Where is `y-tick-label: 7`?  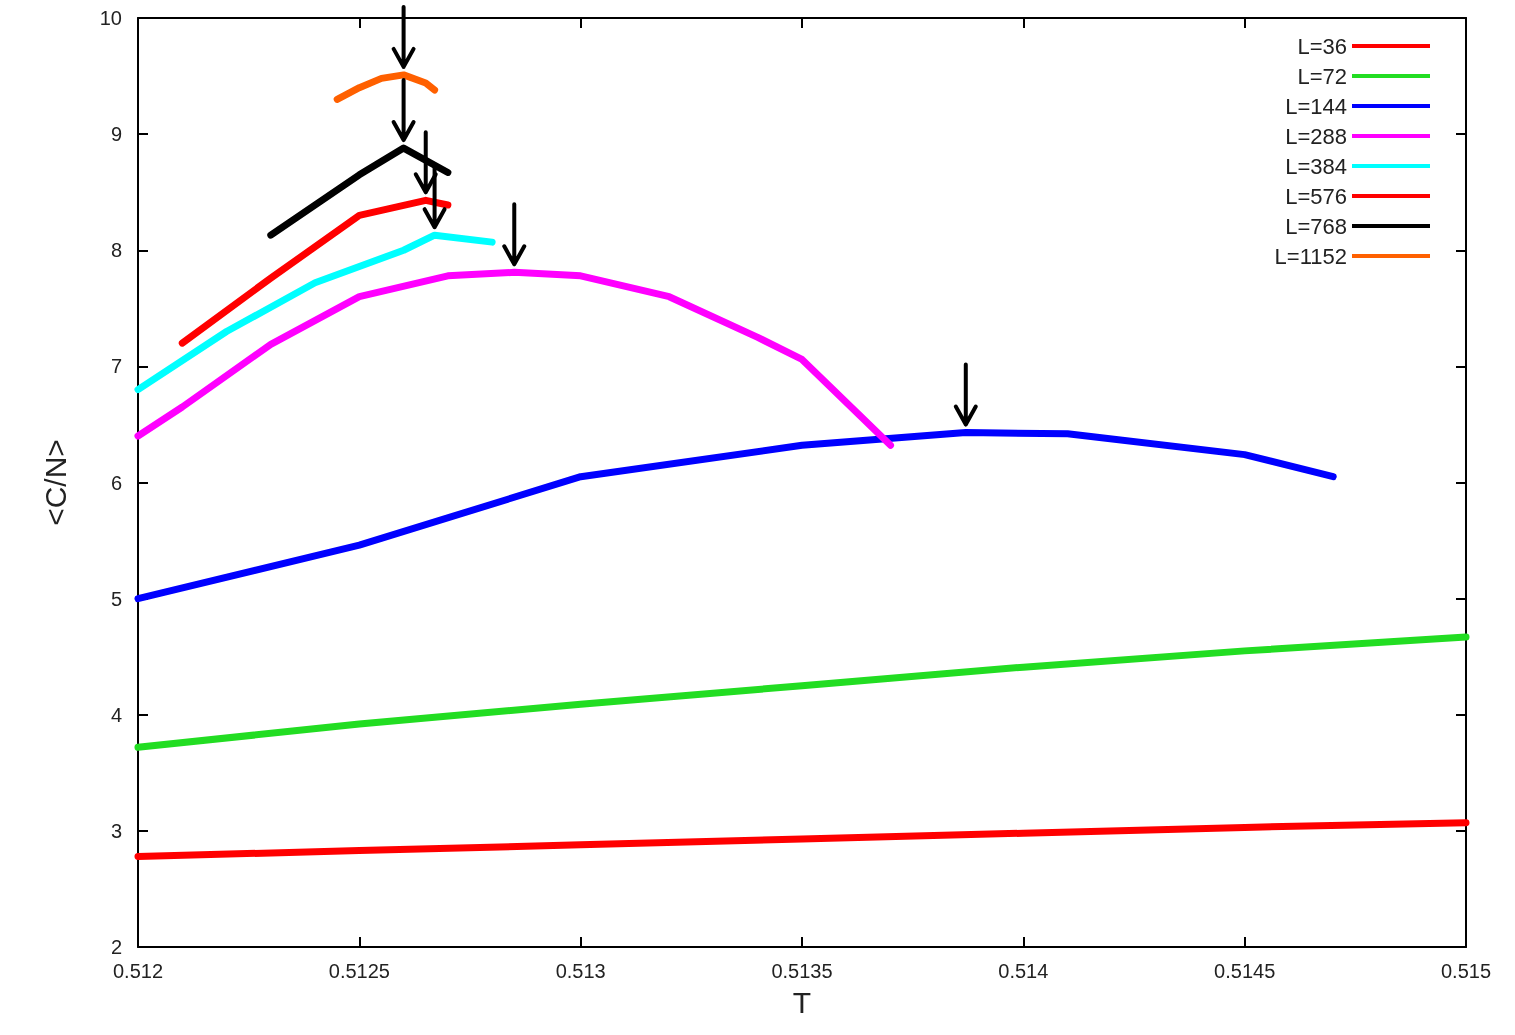 y-tick-label: 7 is located at coordinates (116, 366).